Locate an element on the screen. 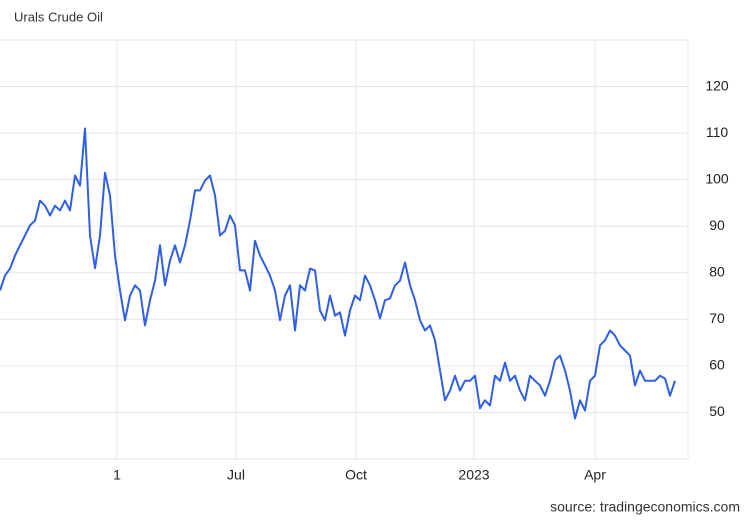  x-tick-label: 2023 is located at coordinates (473, 475).